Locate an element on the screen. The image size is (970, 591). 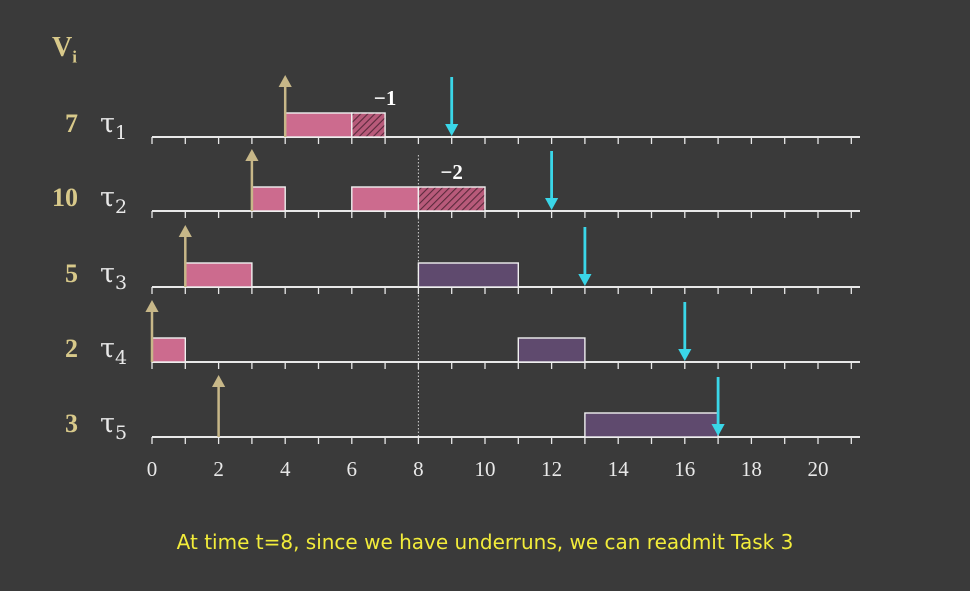
underrun-label: −2 is located at coordinates (451, 172).